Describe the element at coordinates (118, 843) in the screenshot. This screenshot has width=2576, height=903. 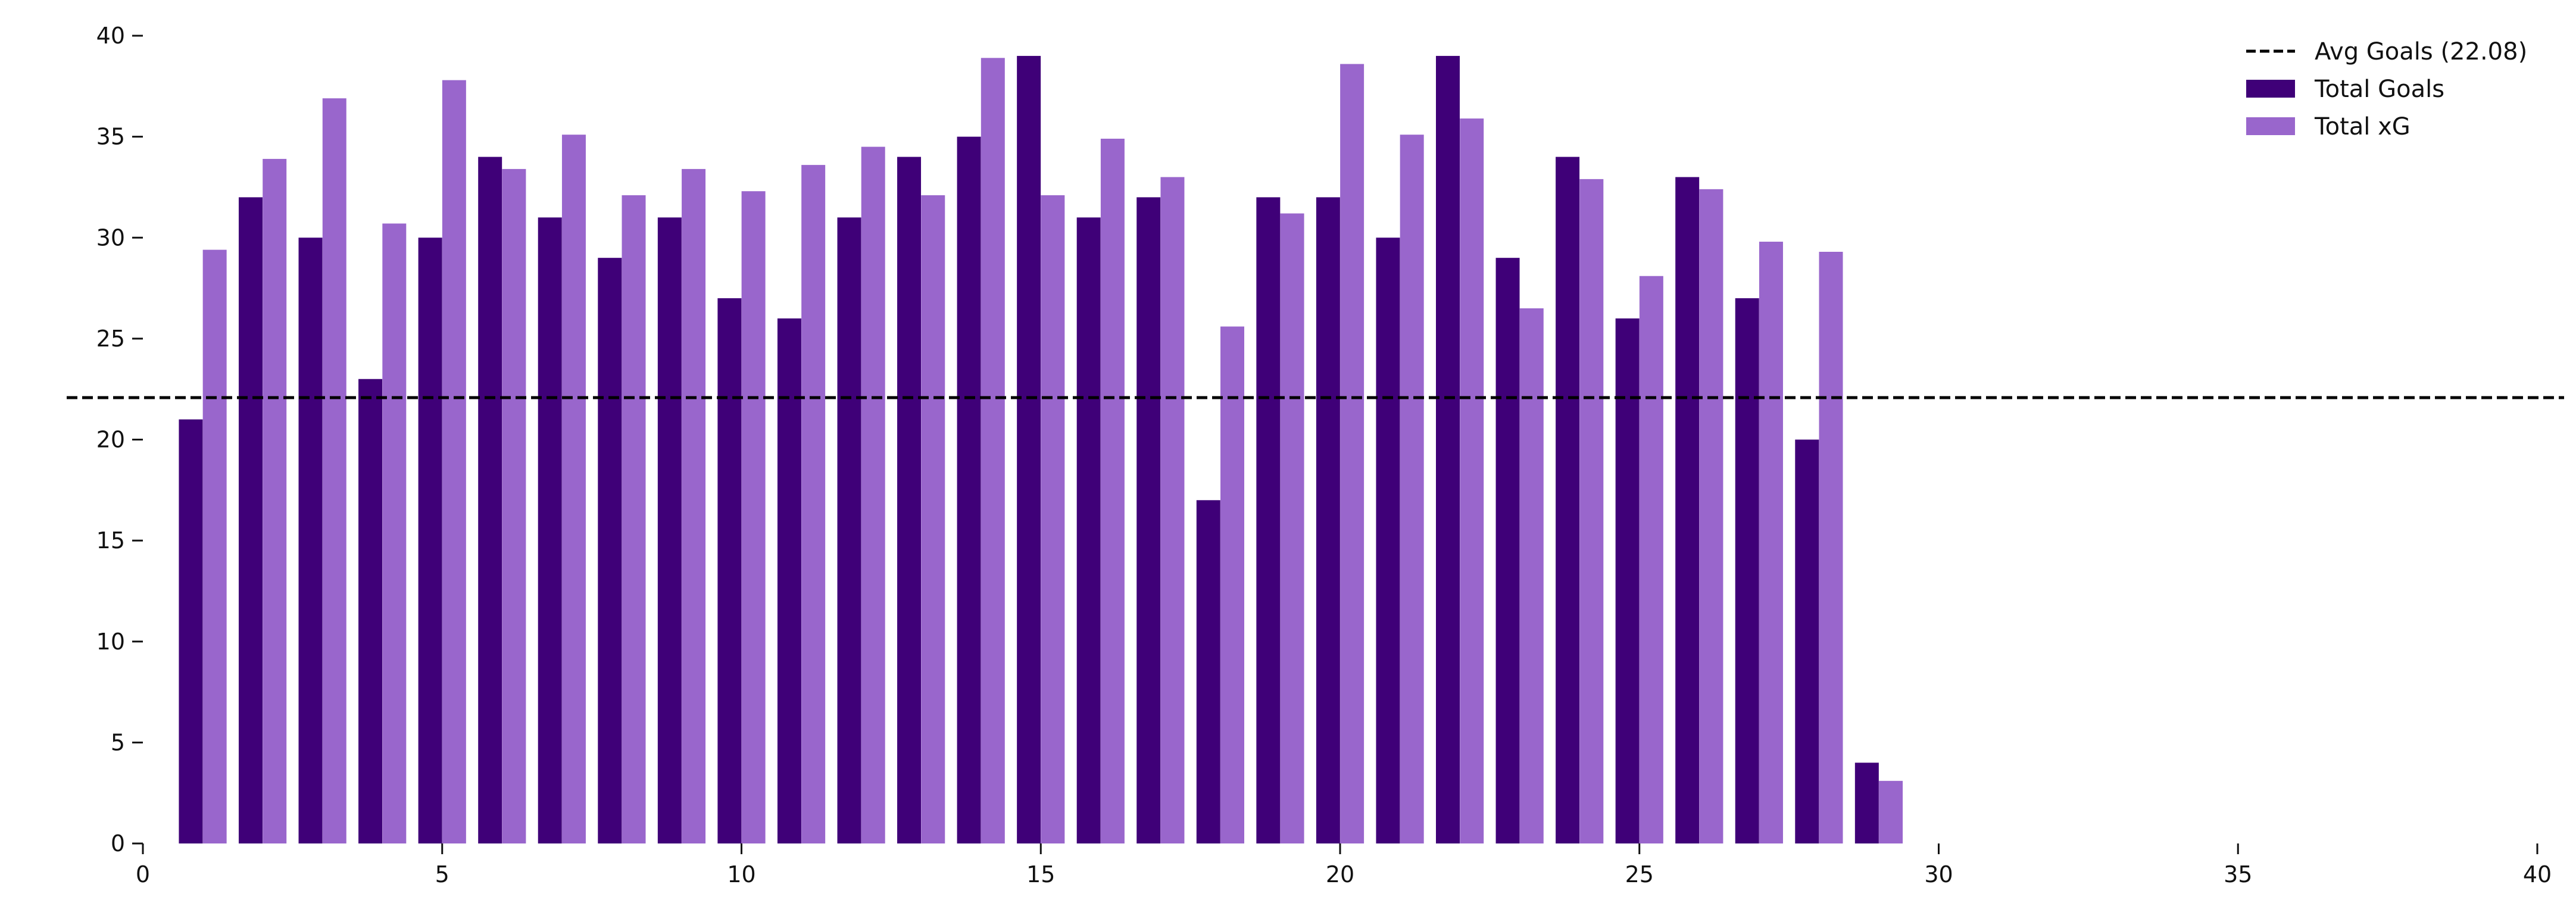
I see `y-tick-label: 0` at that location.